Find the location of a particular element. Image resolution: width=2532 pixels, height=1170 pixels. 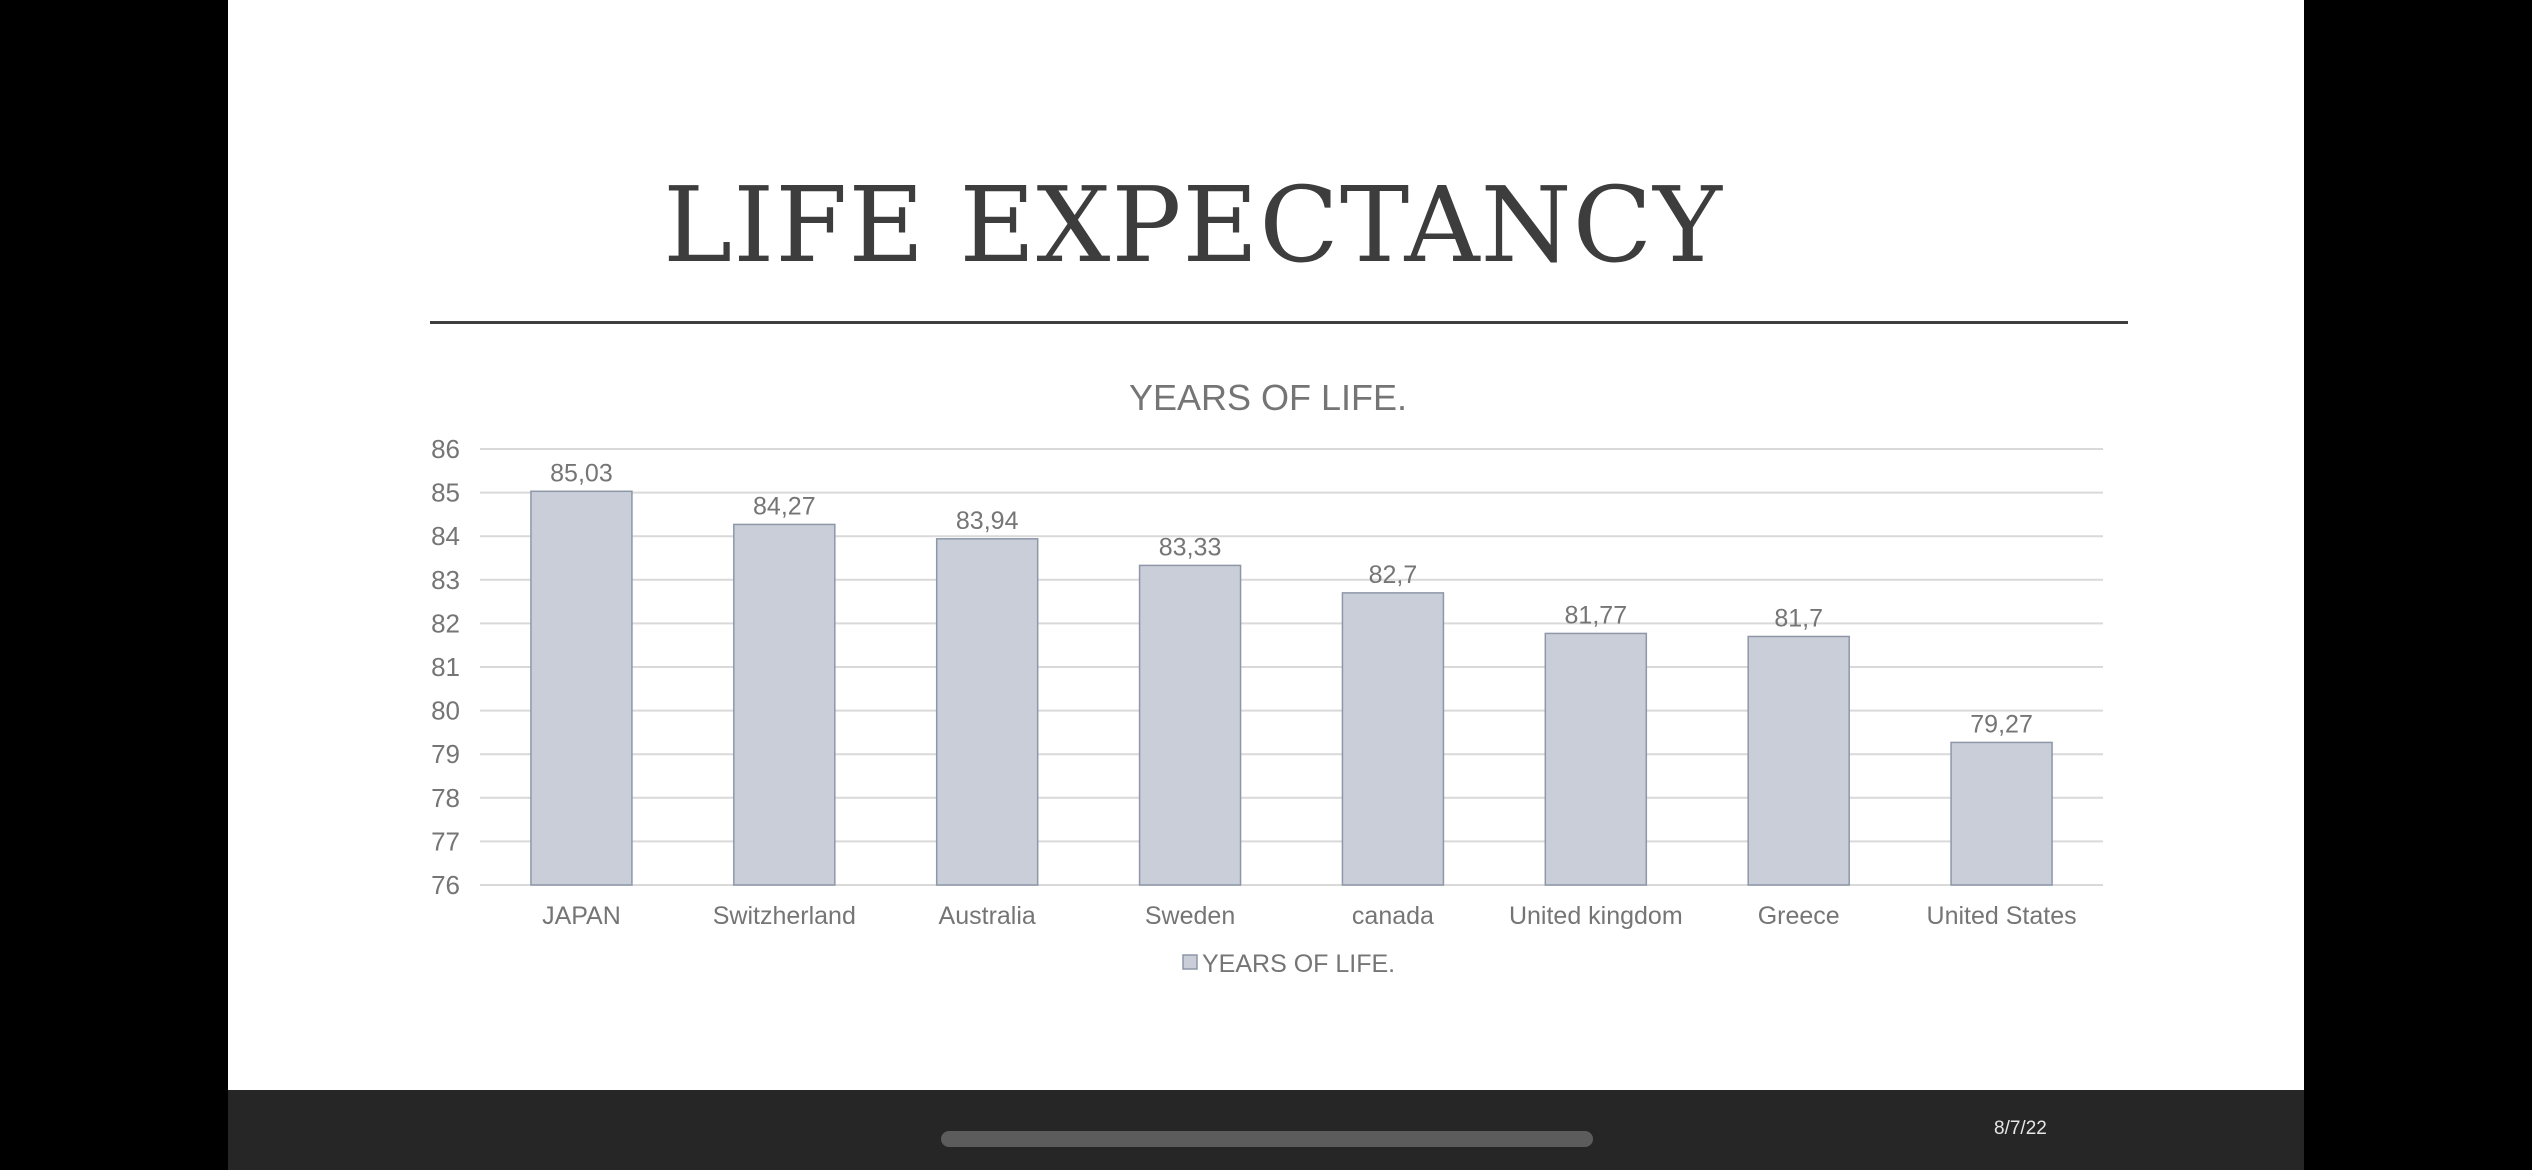

chart-title: YEARS OF LIFE. is located at coordinates (1268, 397).